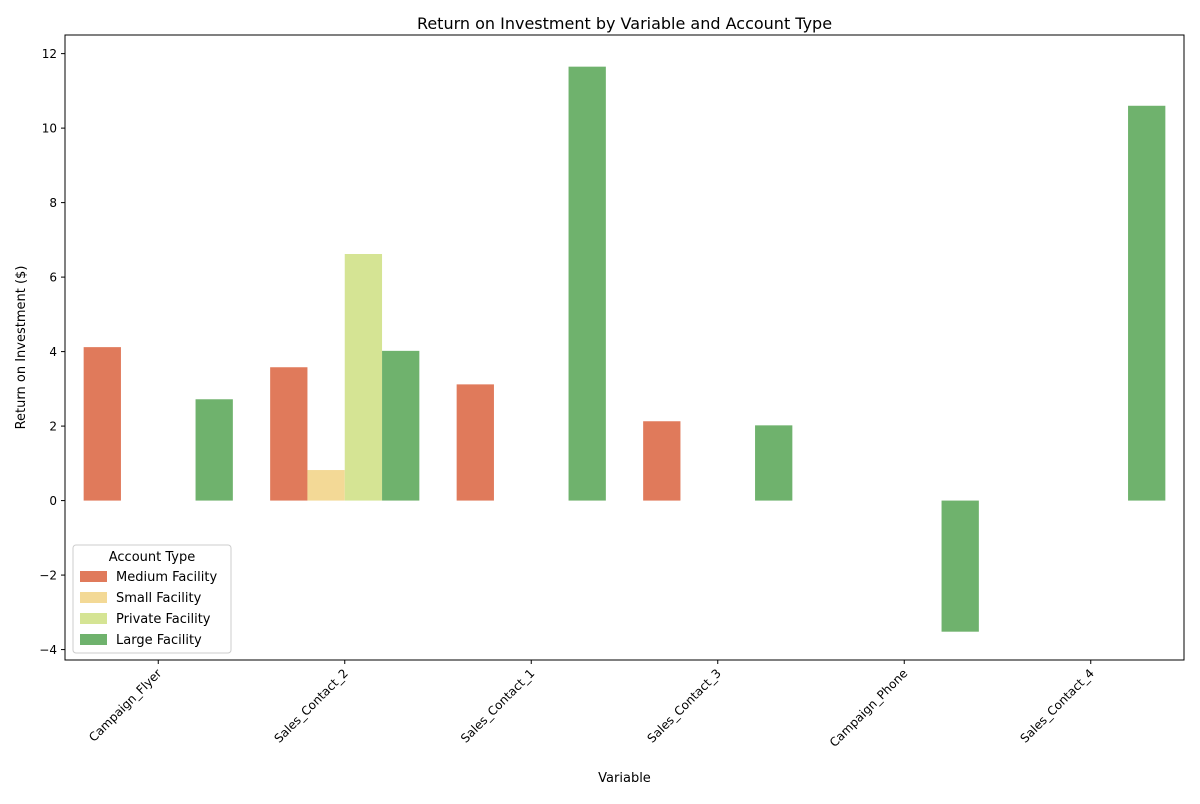 The image size is (1200, 804). What do you see at coordinates (53, 203) in the screenshot?
I see `y-tick-label: 8` at bounding box center [53, 203].